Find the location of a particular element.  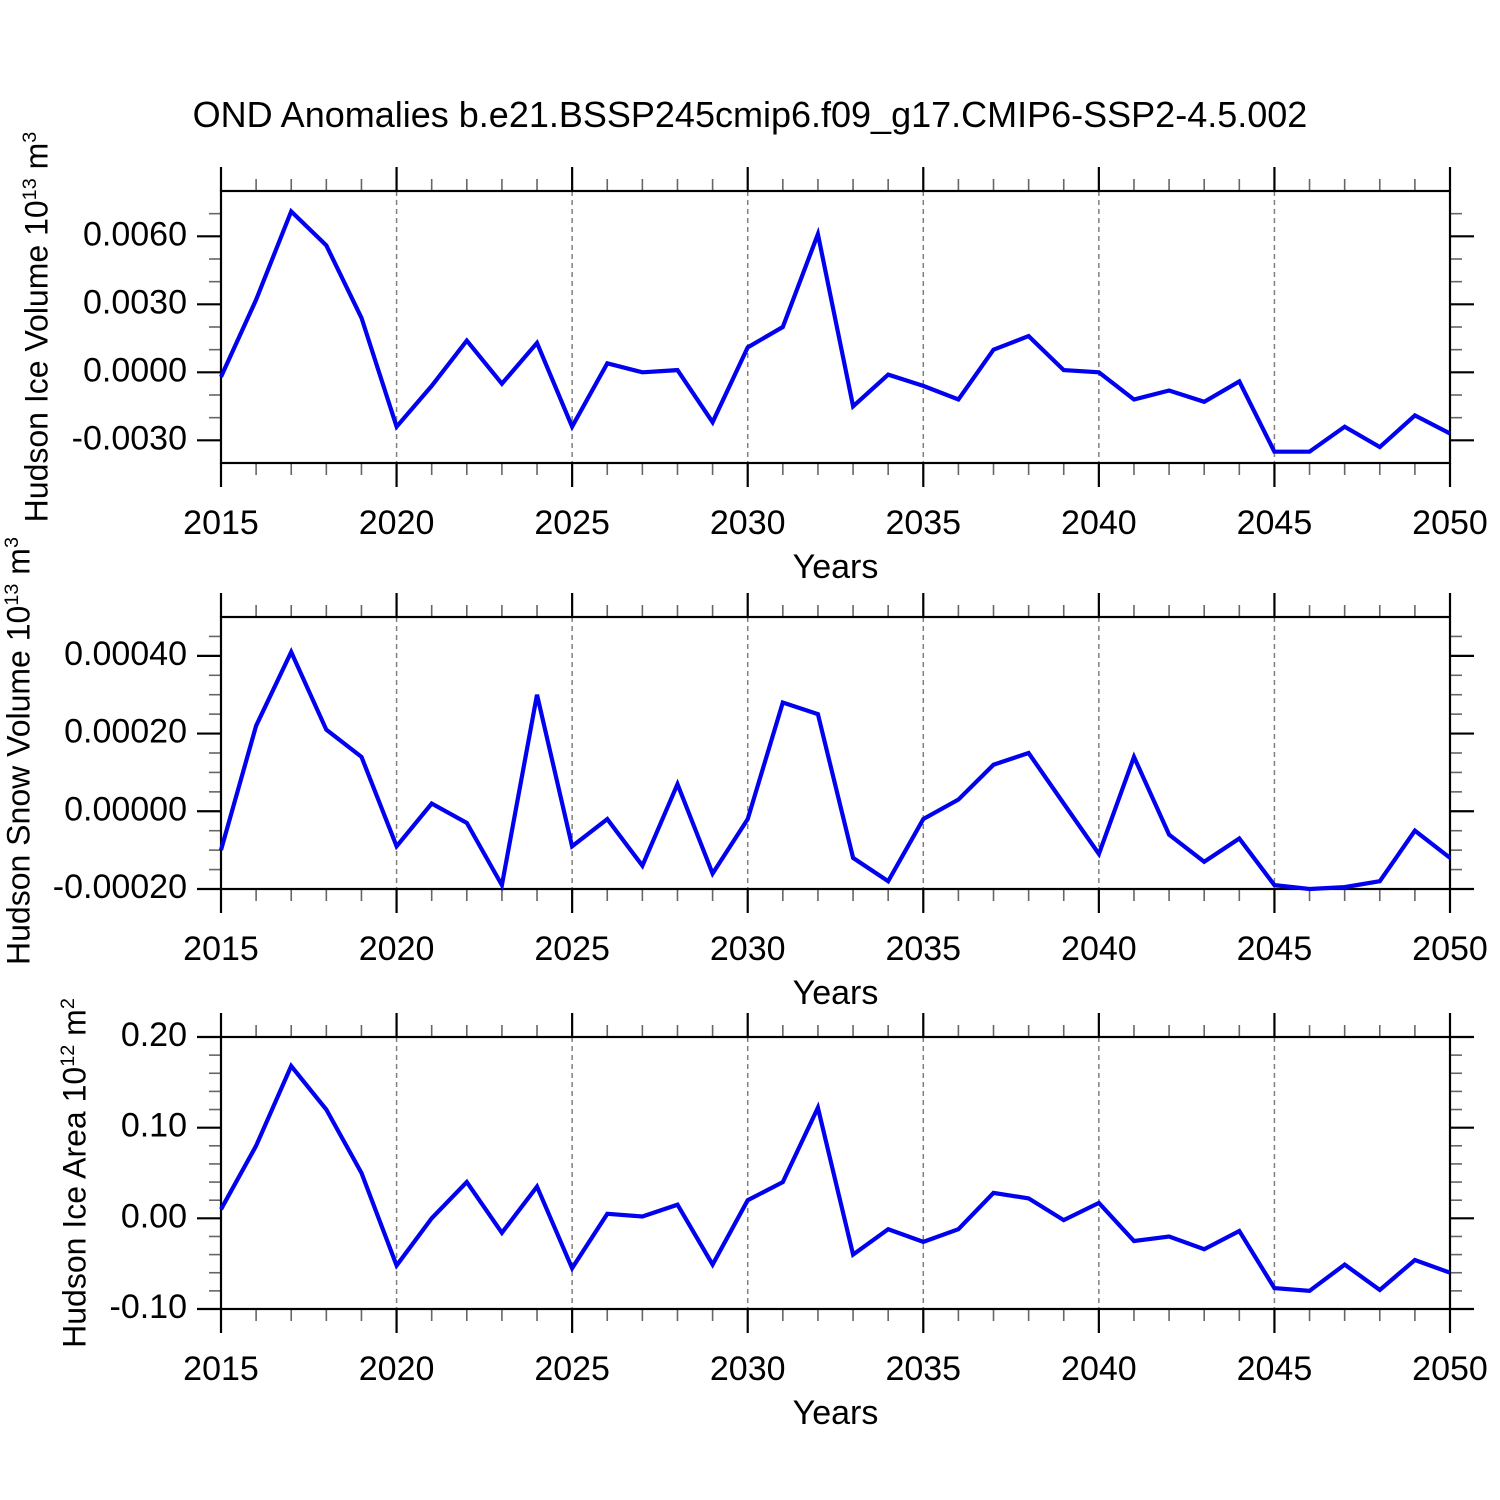

y-tick-label: 0.0060 is located at coordinates (135, 234).